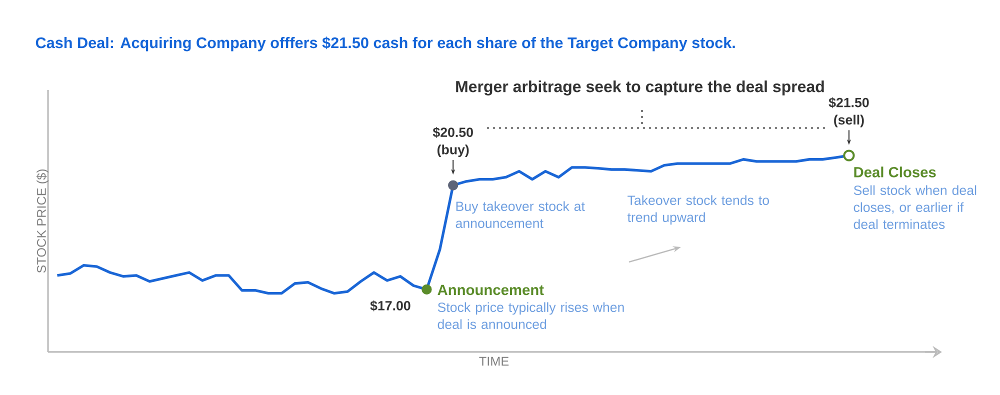 Image resolution: width=1000 pixels, height=395 pixels. Describe the element at coordinates (895, 172) in the screenshot. I see `annotation: Deal Closes` at that location.